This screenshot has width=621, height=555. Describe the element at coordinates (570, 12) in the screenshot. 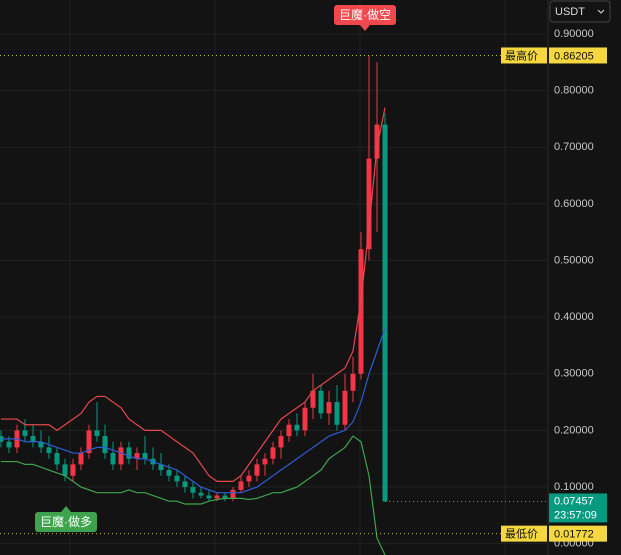

I see `currency: USDT` at that location.